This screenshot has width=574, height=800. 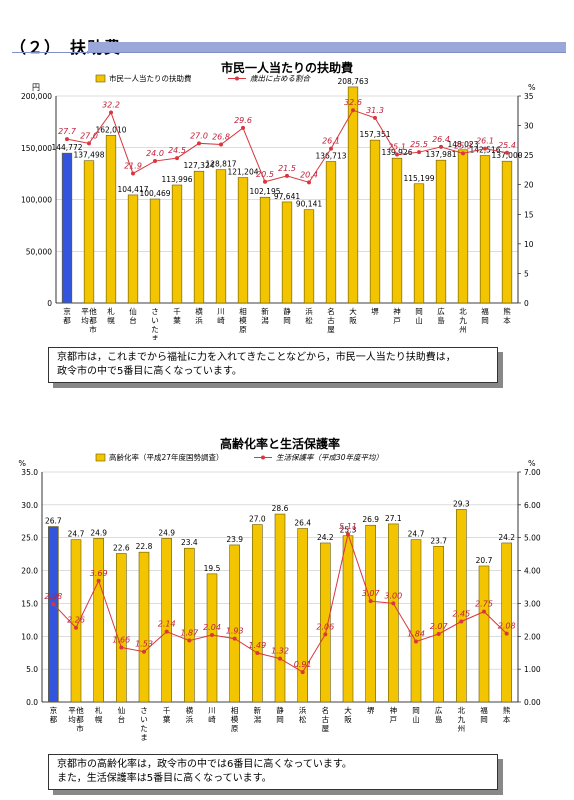 I want to click on line-value-label: 0.91, so click(x=303, y=664).